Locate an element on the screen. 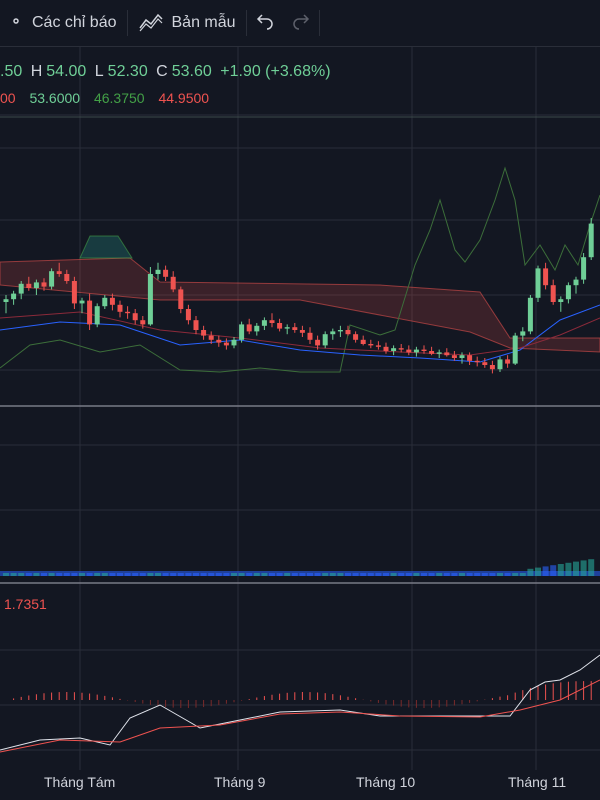 The image size is (600, 800). indicators-icon is located at coordinates (17, 23).